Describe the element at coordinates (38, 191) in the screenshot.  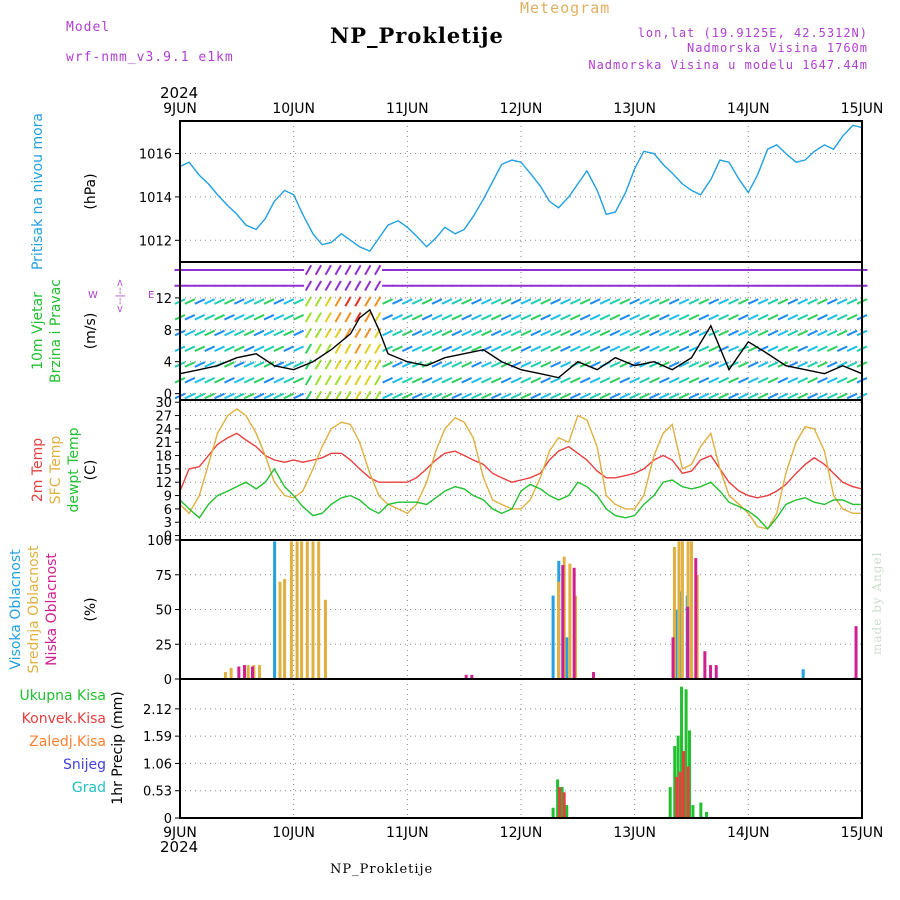
I see `panel-ylabel: Pritisak na nivou mora` at that location.